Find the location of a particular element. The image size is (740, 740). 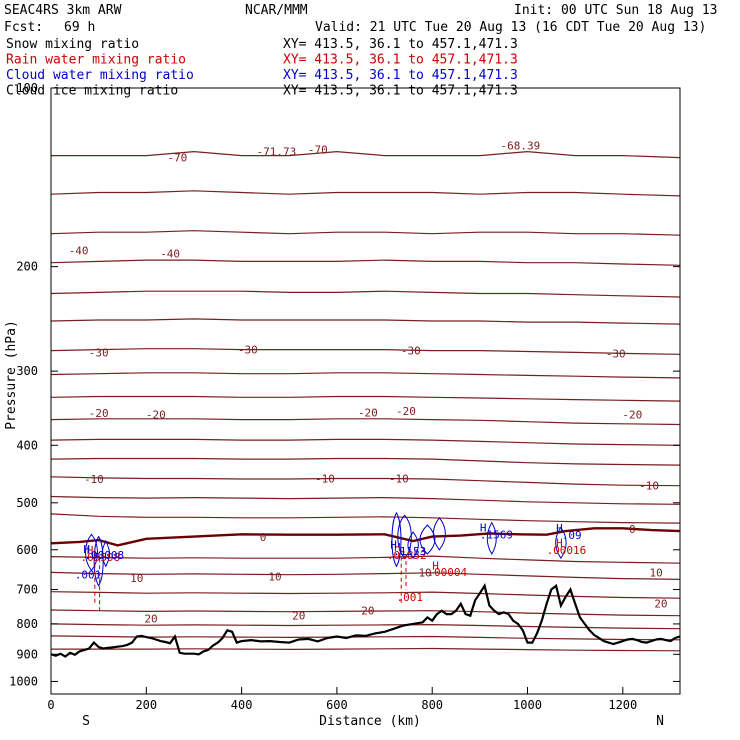

y-tick-label: 100 is located at coordinates (27, 88).